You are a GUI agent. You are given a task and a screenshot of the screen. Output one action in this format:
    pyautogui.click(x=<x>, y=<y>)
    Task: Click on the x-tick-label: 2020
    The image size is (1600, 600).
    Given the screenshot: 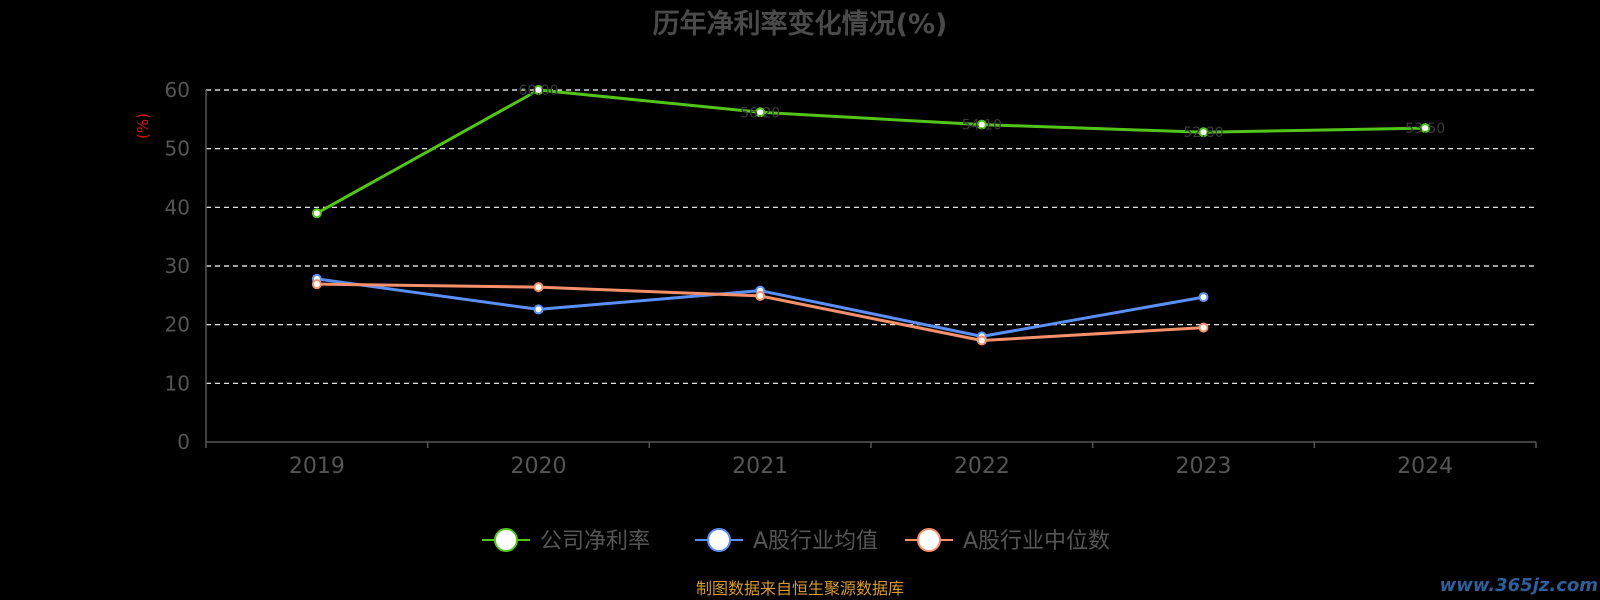 What is the action you would take?
    pyautogui.click(x=539, y=466)
    